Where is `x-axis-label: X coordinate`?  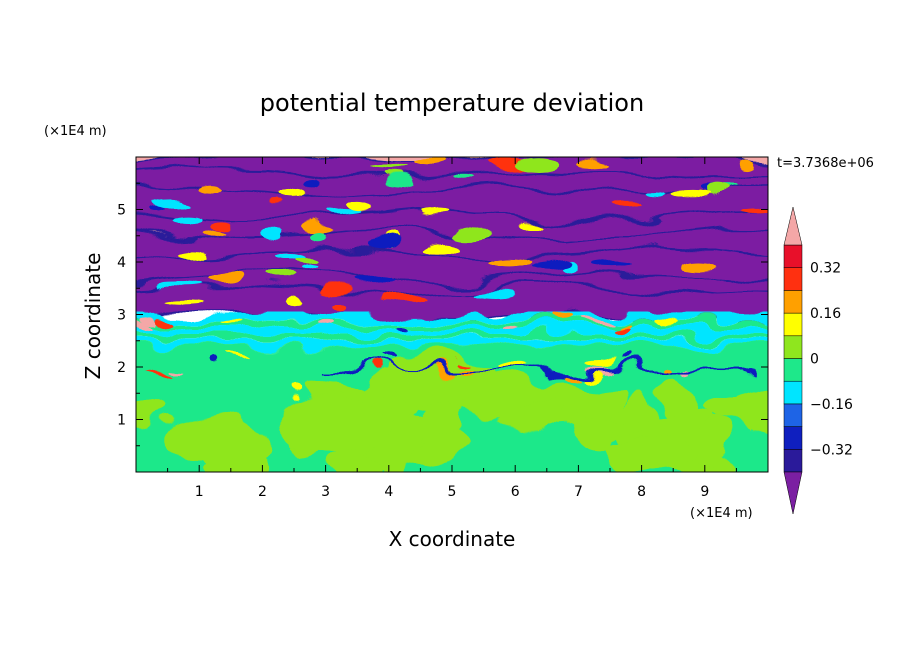
x-axis-label: X coordinate is located at coordinates (452, 539).